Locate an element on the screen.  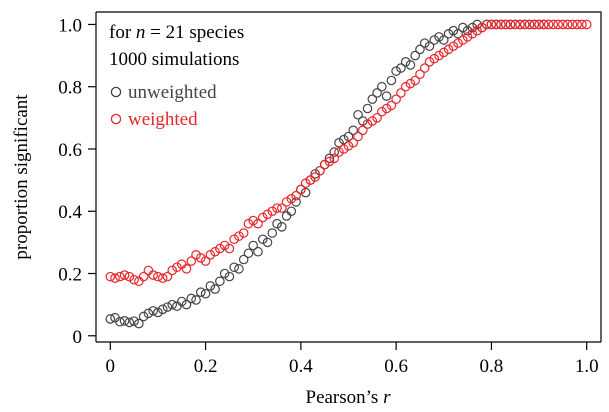
y-axis-ticks: 0 0.2 0.4 0.6 0.8 1.0 is located at coordinates (77, 181).